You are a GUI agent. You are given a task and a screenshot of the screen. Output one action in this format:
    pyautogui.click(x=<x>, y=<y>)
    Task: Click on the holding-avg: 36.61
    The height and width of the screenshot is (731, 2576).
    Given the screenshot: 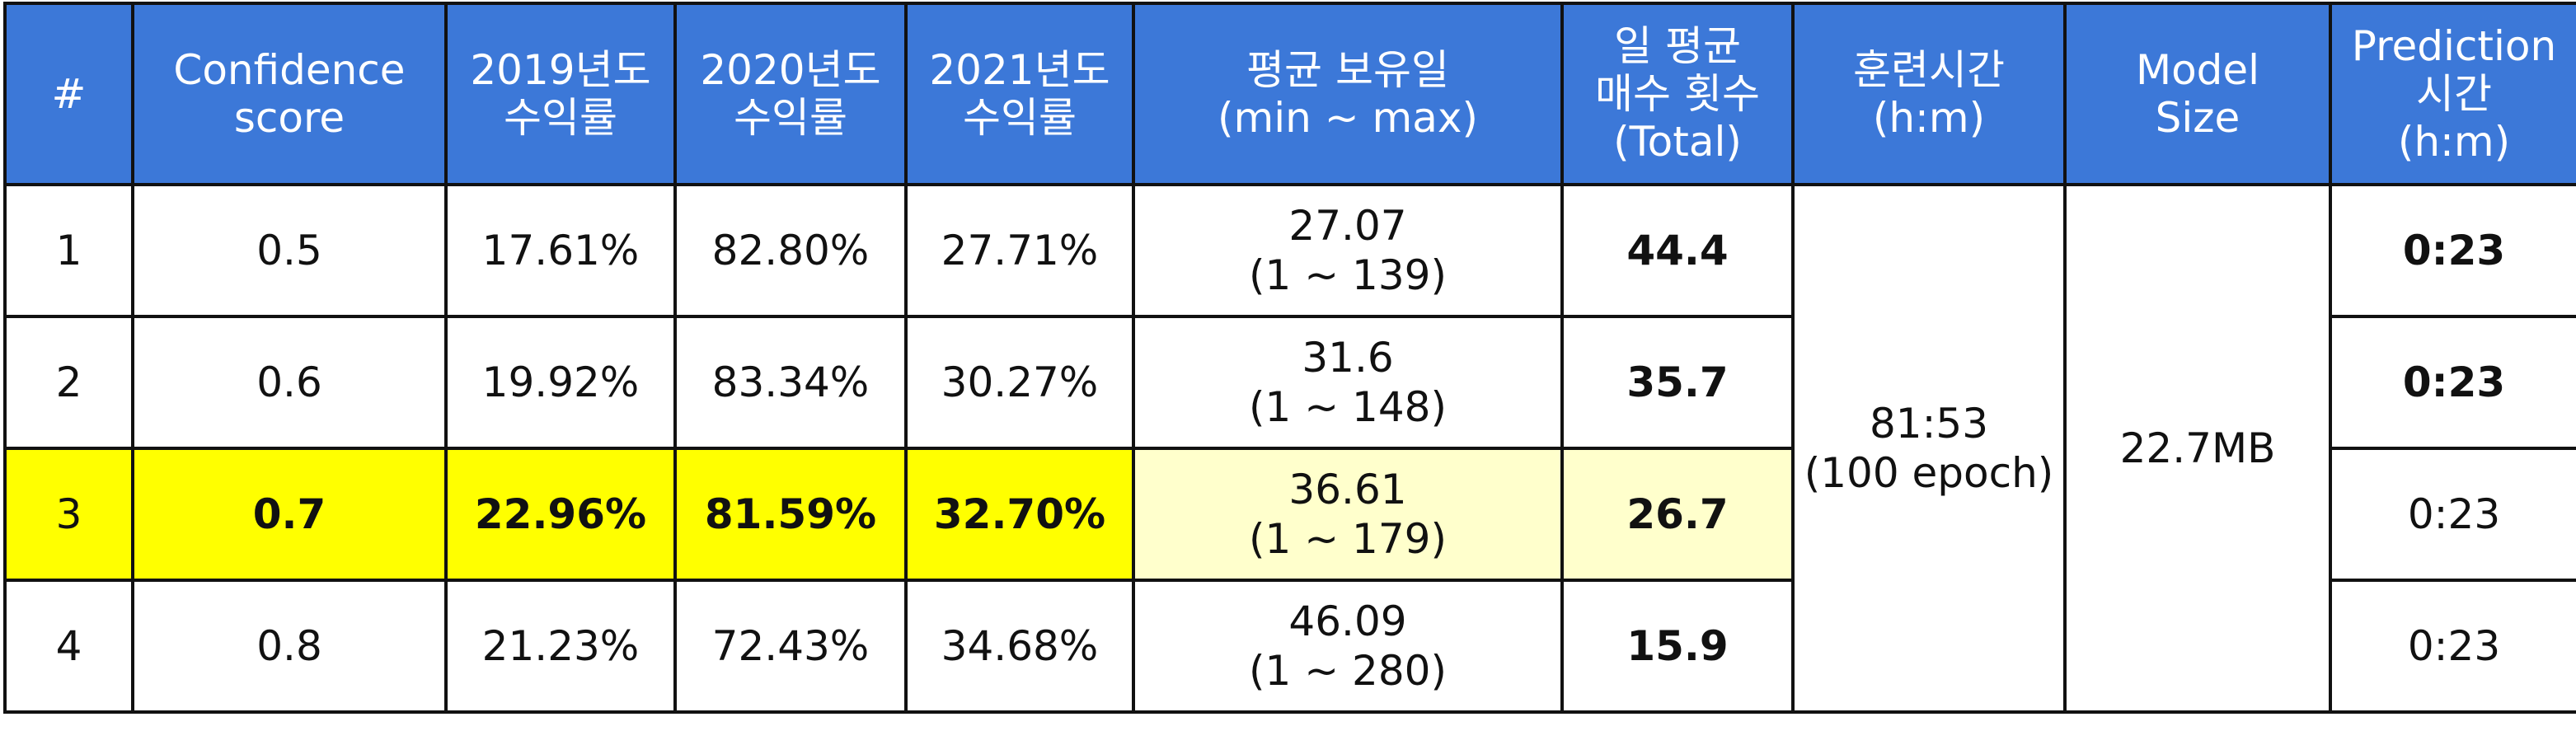 What is the action you would take?
    pyautogui.click(x=1348, y=490)
    